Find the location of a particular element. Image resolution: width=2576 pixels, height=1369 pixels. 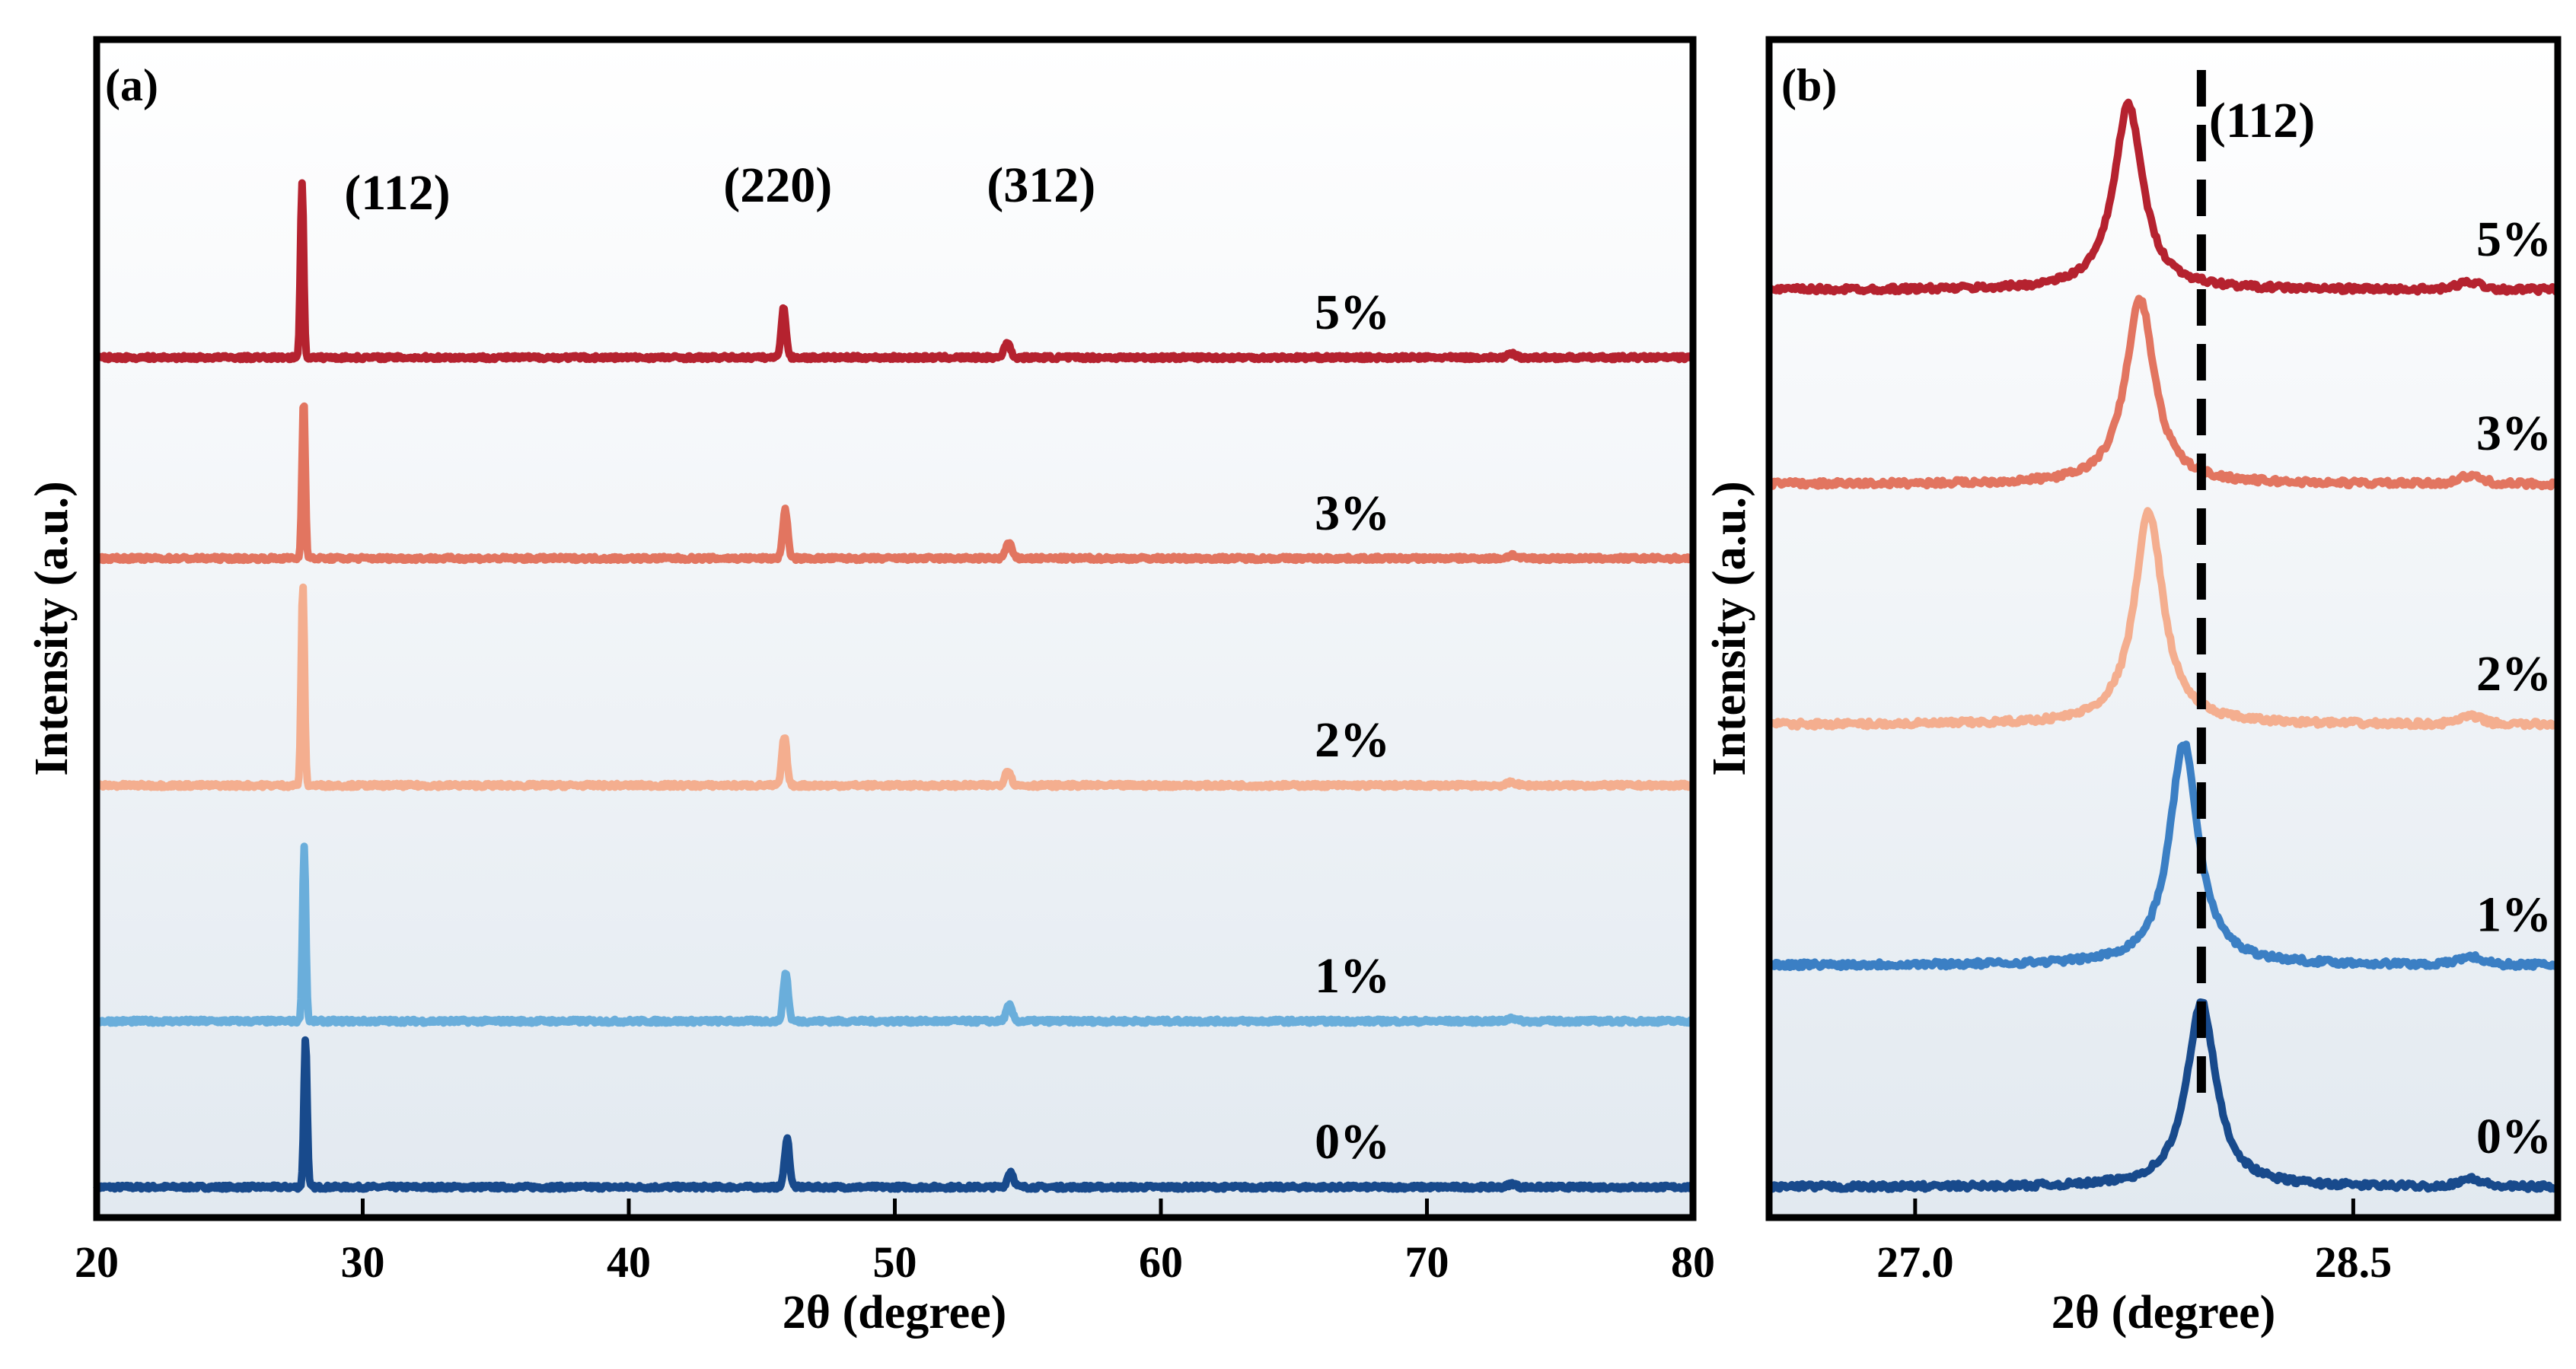

panel-a-x-axis-label: 2θ (degree) is located at coordinates (895, 1313).